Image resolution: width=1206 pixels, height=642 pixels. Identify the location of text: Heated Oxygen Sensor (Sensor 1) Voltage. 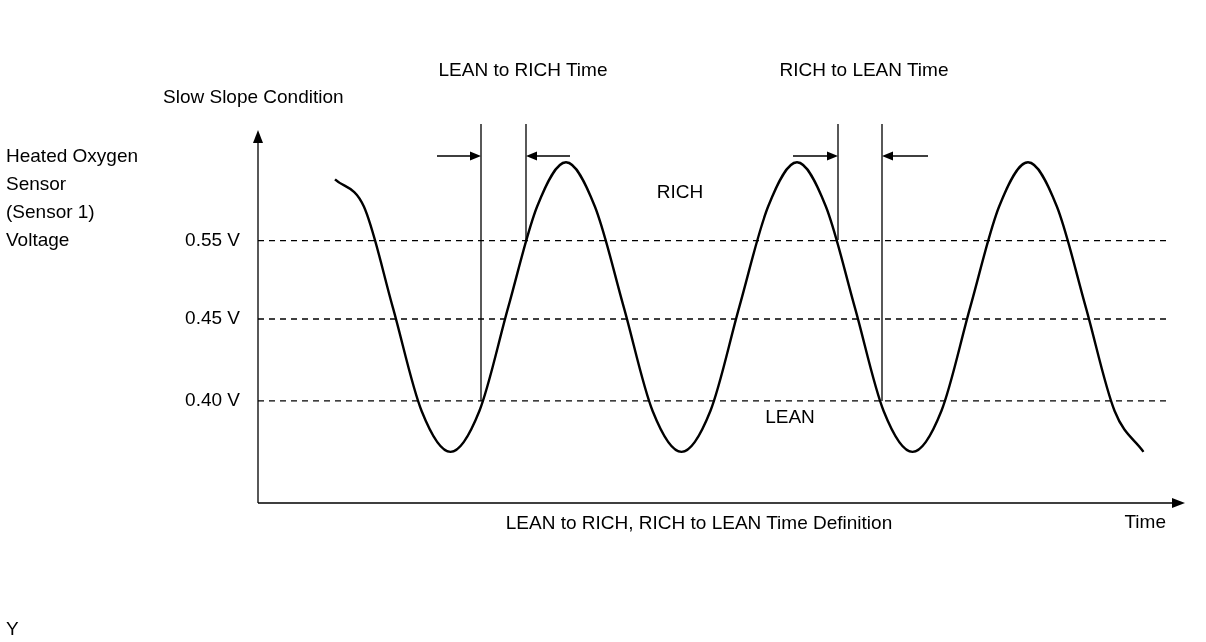
(72, 198).